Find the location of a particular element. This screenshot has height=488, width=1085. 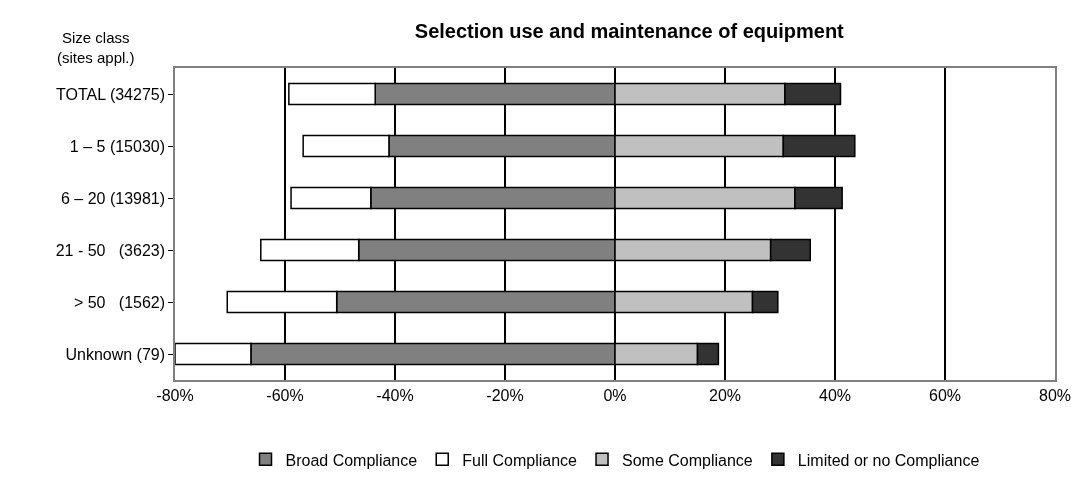

y-tick-label: 1 – 5 (15030) is located at coordinates (117, 146).